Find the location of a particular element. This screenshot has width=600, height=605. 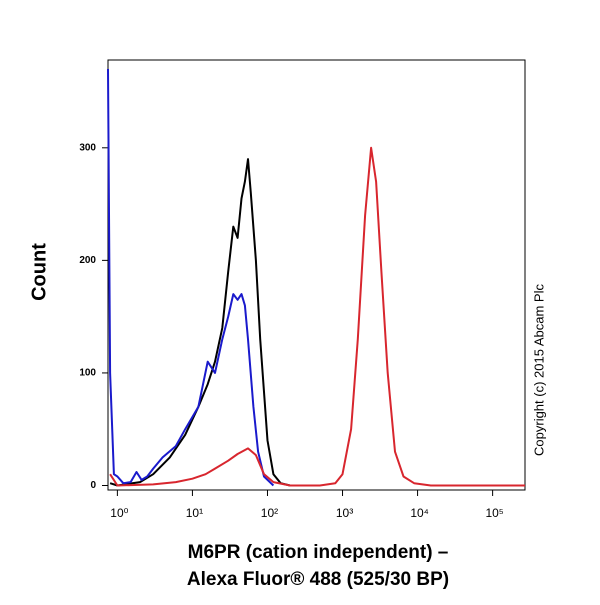

x-axis-label: Alexa Fluor® 488 (525/30 BP) is located at coordinates (318, 579).